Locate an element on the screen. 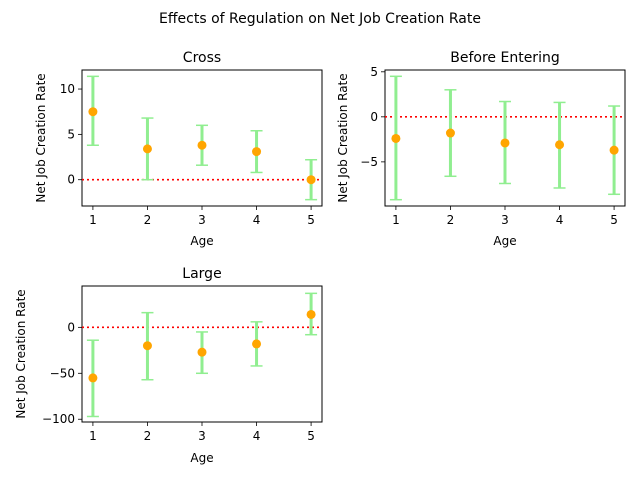  chart-title: Before Entering is located at coordinates (504, 58).